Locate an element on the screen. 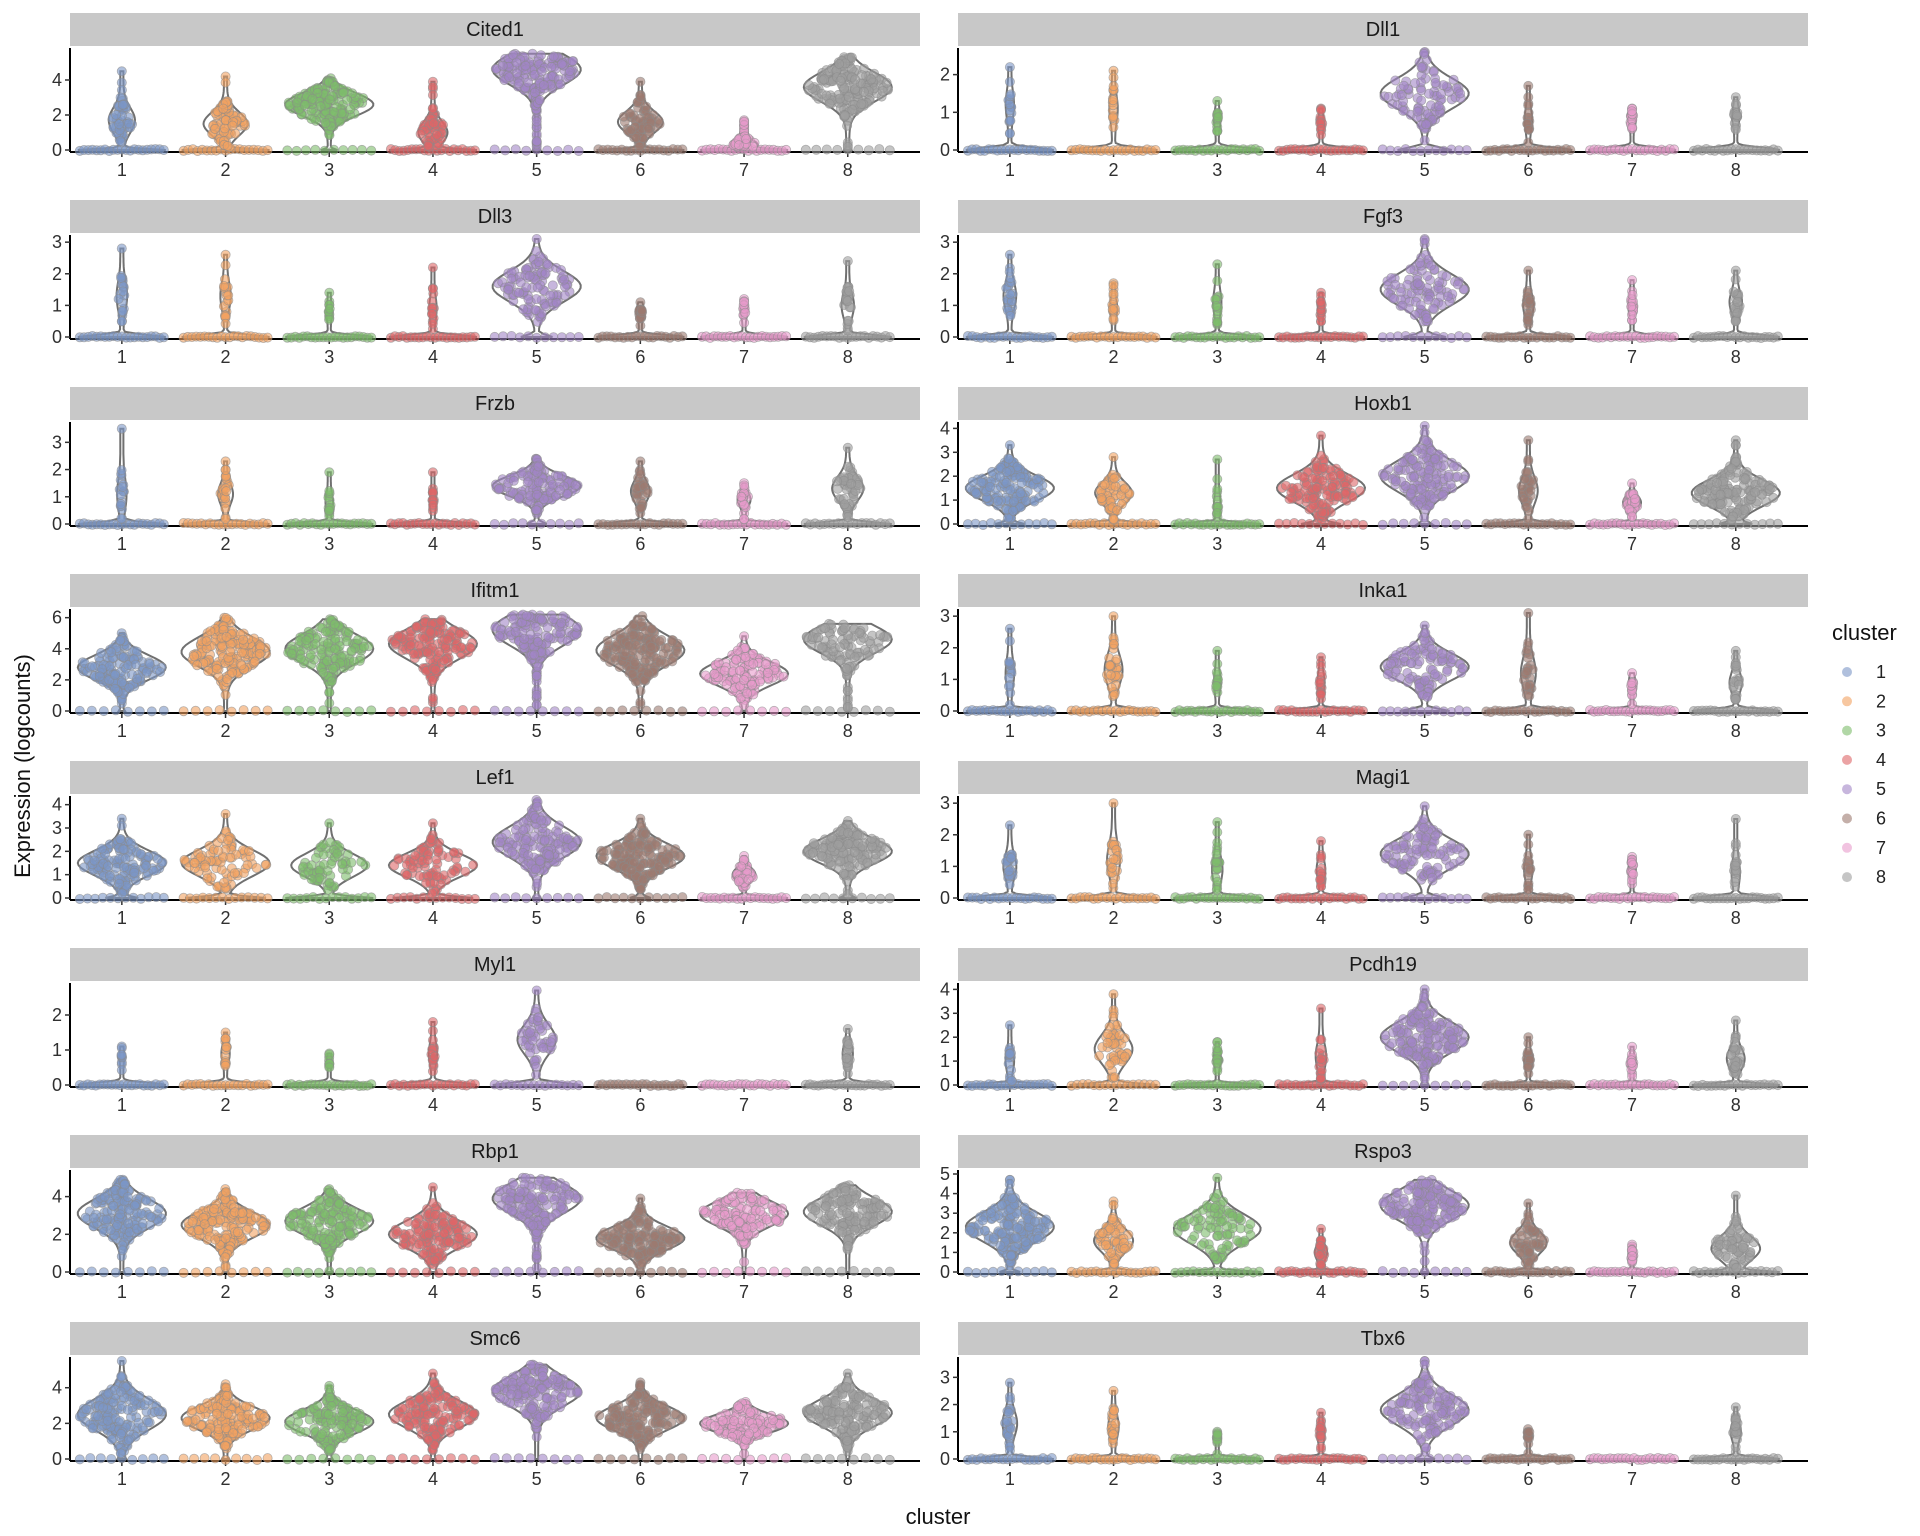  y-tick-label: 2 is located at coordinates (945, 476).